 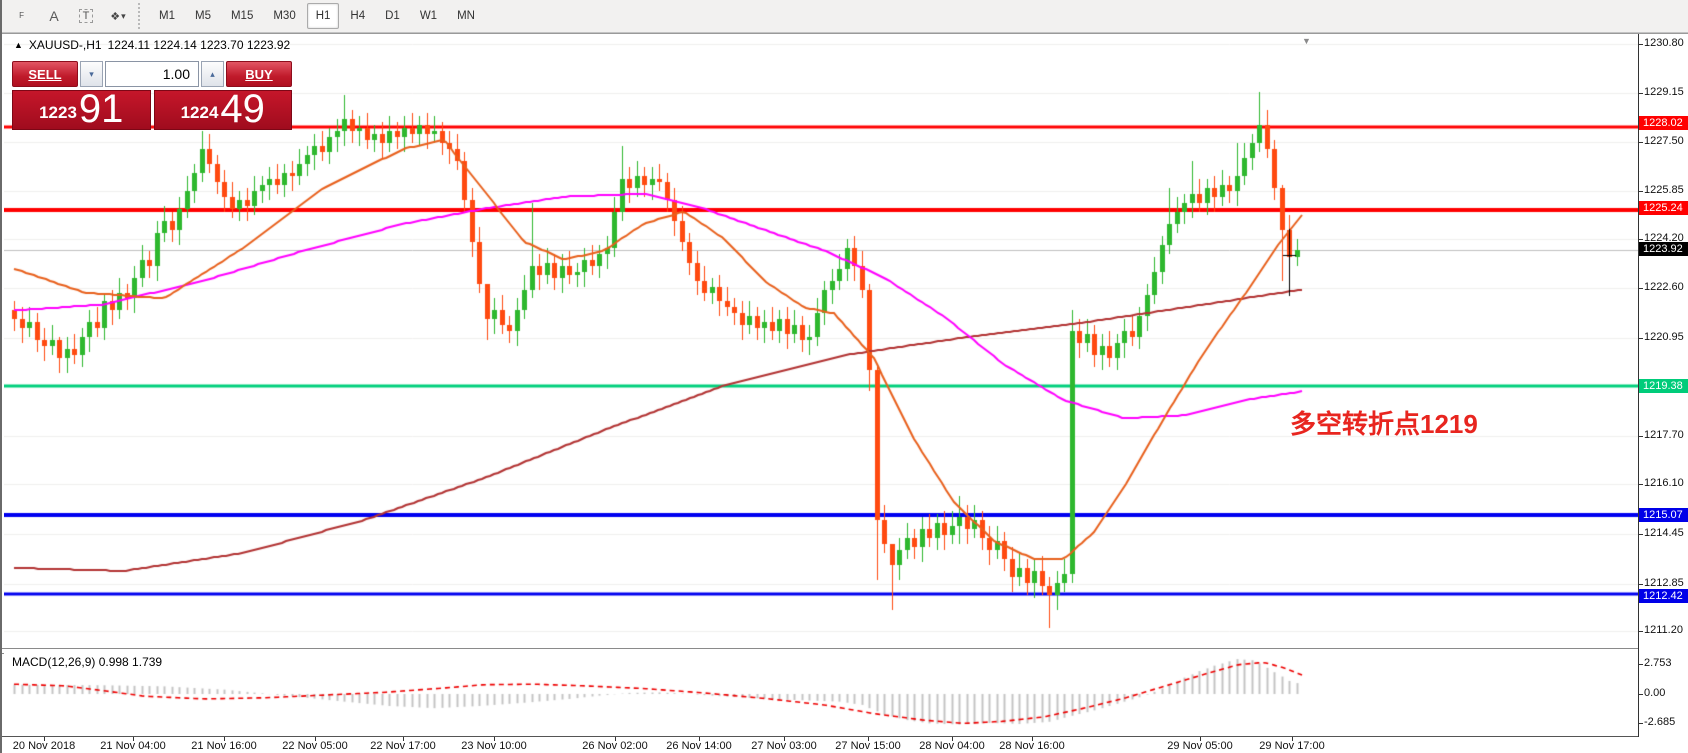 What do you see at coordinates (212, 74) in the screenshot?
I see `volume-increase-button: ▴` at bounding box center [212, 74].